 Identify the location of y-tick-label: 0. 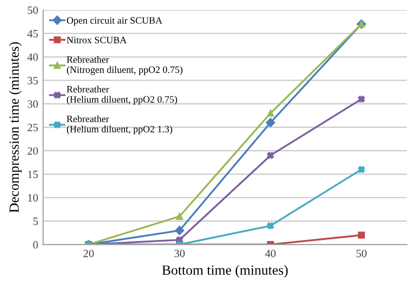
(35, 244).